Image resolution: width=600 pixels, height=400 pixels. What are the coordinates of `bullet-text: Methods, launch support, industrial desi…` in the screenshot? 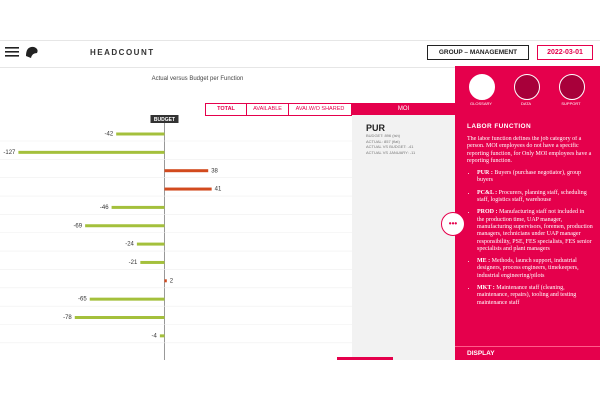 It's located at (528, 268).